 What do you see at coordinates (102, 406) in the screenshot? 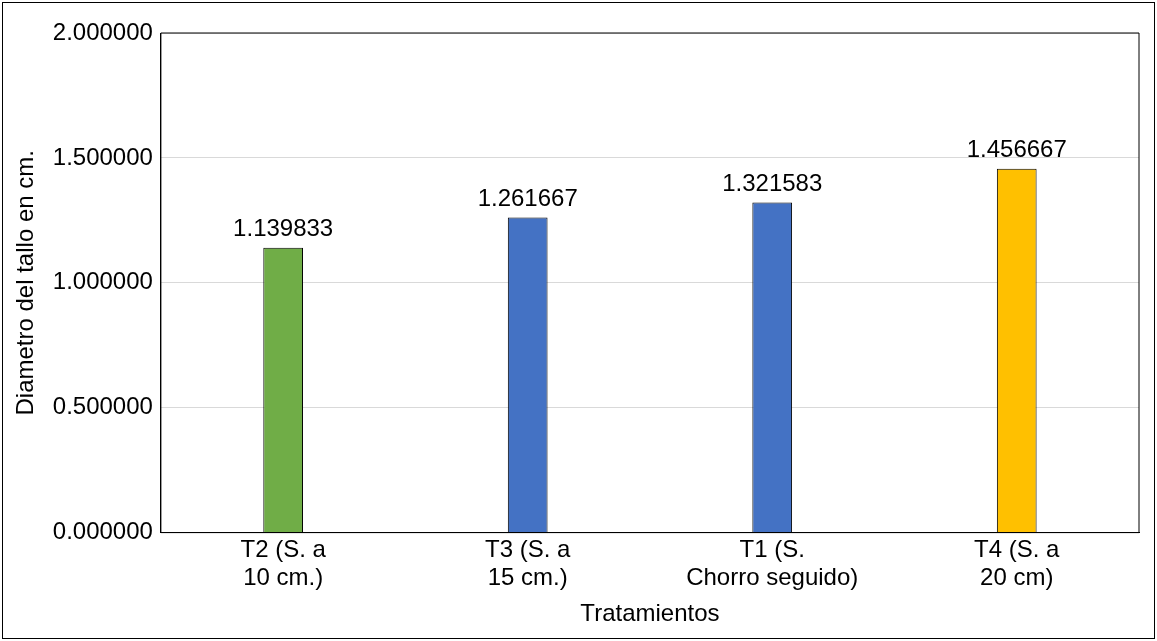
I see `y-tick-label: 0.500000` at bounding box center [102, 406].